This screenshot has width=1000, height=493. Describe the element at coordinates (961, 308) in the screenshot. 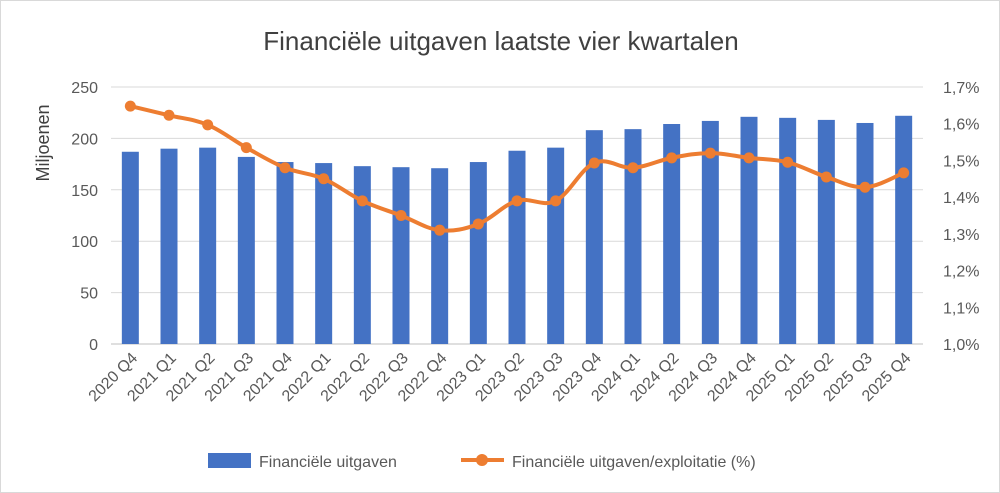

I see `right-tick-label: 1,1%` at that location.